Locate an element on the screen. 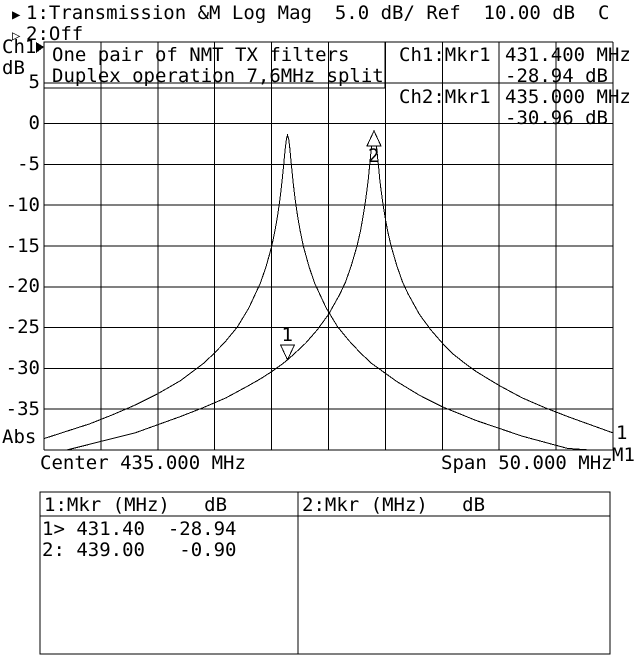 The width and height of the screenshot is (640, 659). abs-label: Abs is located at coordinates (19, 437).